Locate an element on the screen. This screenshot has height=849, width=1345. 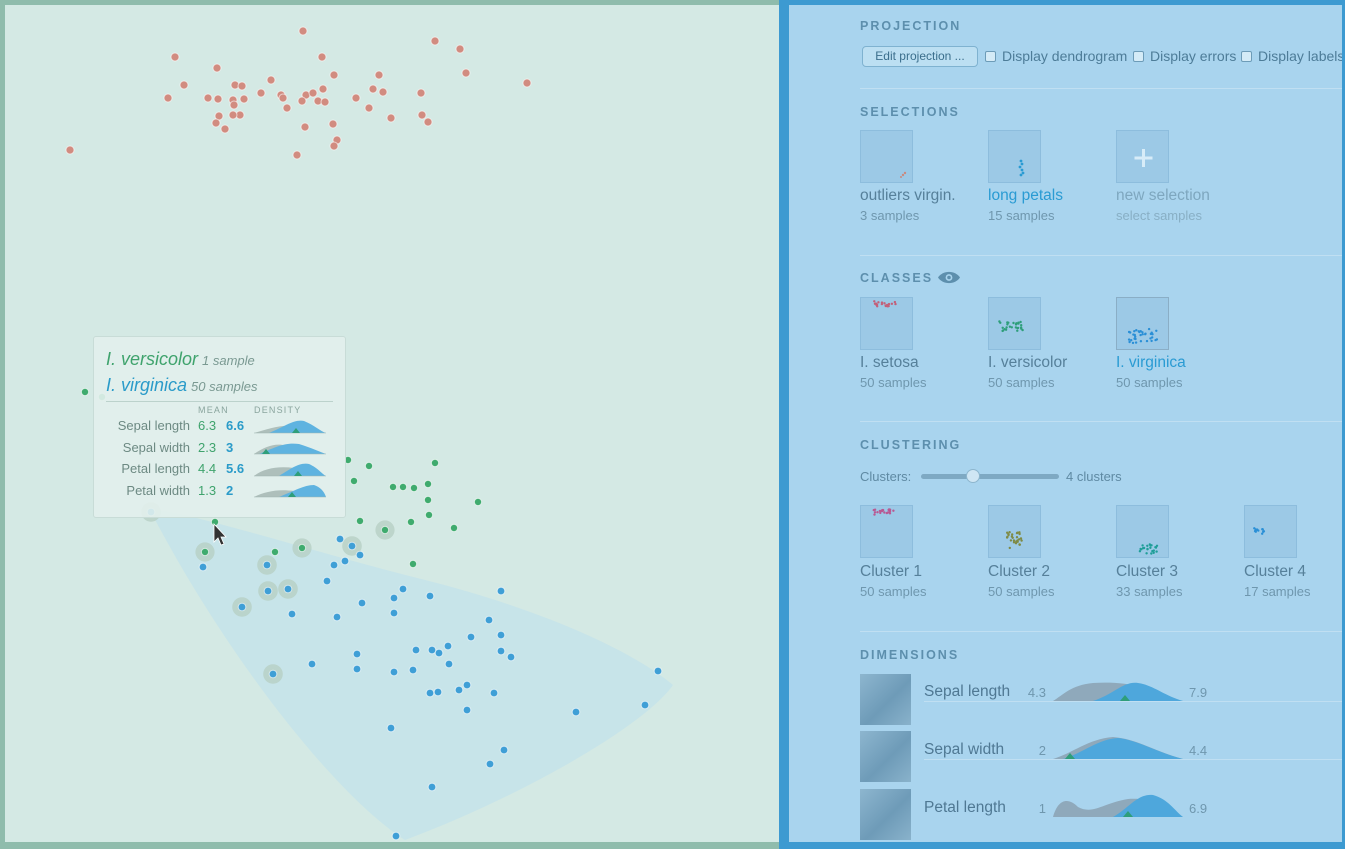
new-selection-button is located at coordinates (1142, 156).